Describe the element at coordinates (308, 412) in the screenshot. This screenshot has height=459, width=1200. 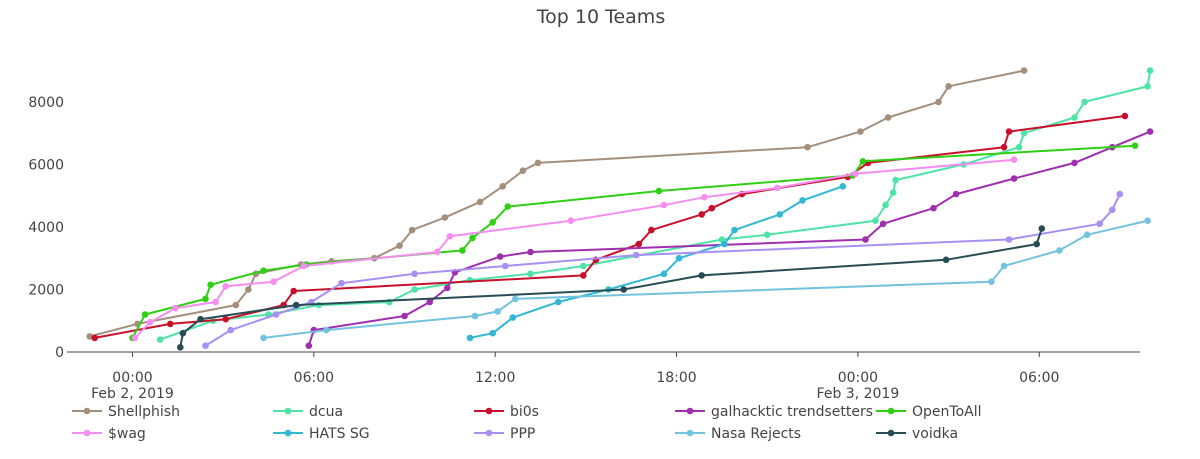
I see `legend-item-dcua: dcua` at that location.